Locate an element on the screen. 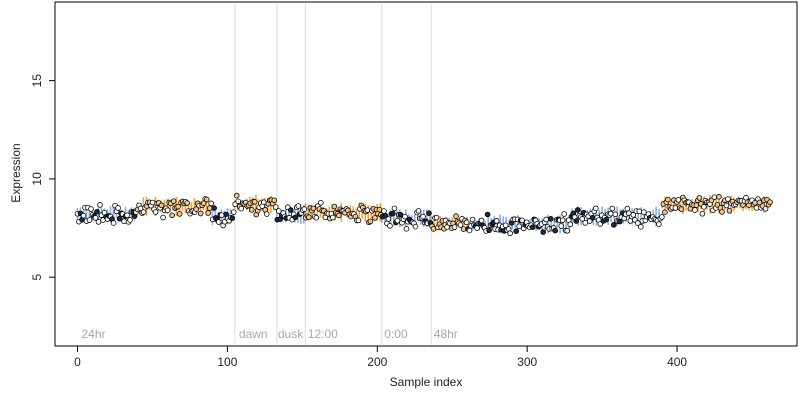 The width and height of the screenshot is (800, 400). x-tick-label-1: 100 is located at coordinates (227, 362).